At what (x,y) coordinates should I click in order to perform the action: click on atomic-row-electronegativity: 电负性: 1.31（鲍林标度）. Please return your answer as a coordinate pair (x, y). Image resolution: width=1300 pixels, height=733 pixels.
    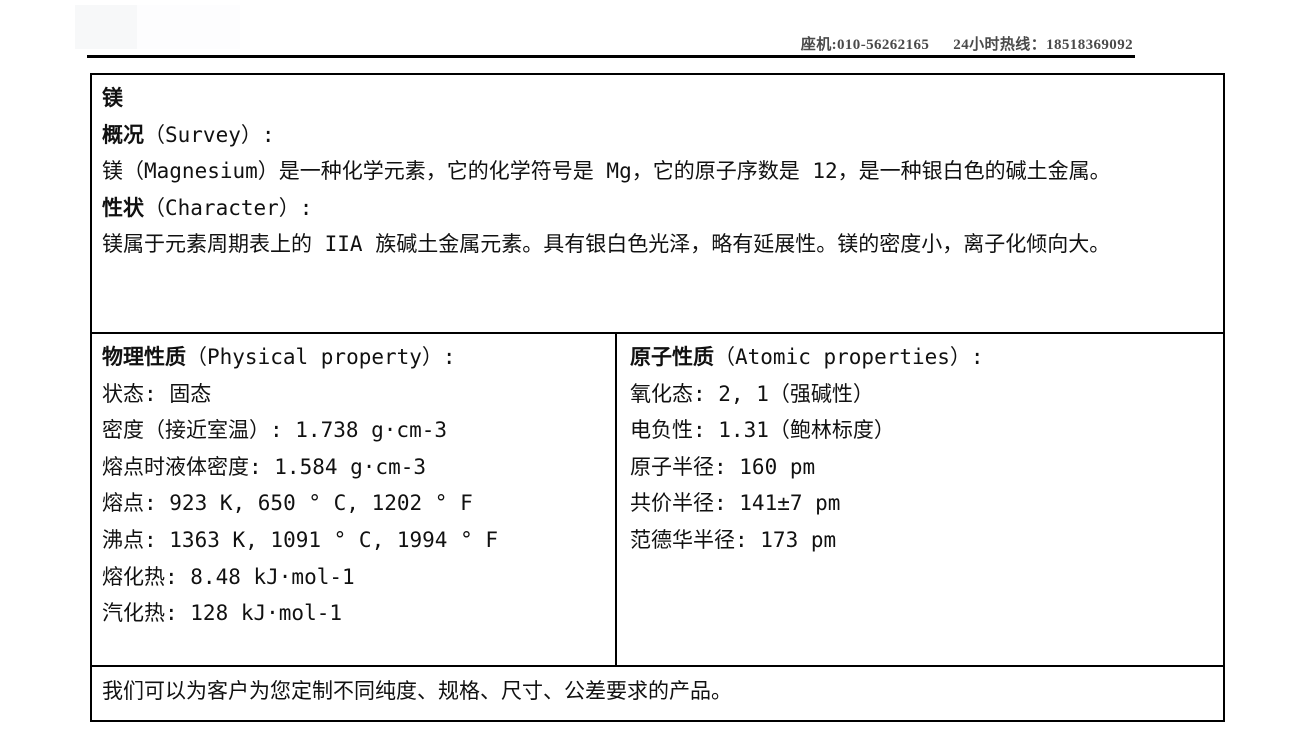
    Looking at the image, I should click on (762, 430).